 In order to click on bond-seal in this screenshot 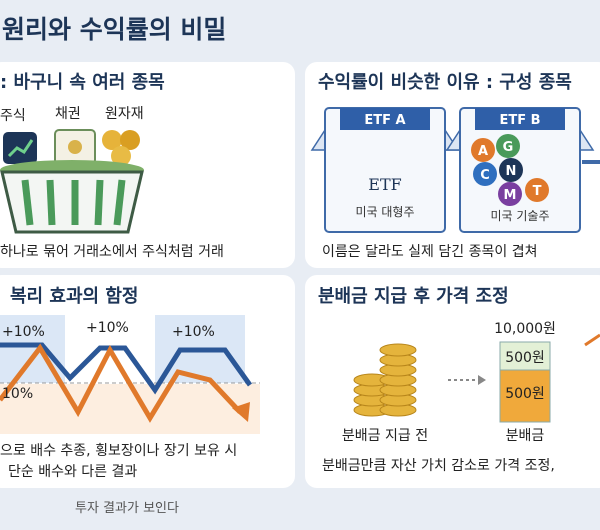, I will do `click(75, 147)`.